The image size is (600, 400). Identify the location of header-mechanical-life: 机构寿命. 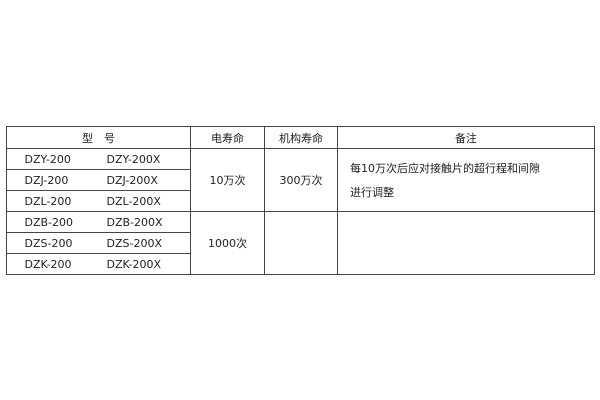
(301, 137).